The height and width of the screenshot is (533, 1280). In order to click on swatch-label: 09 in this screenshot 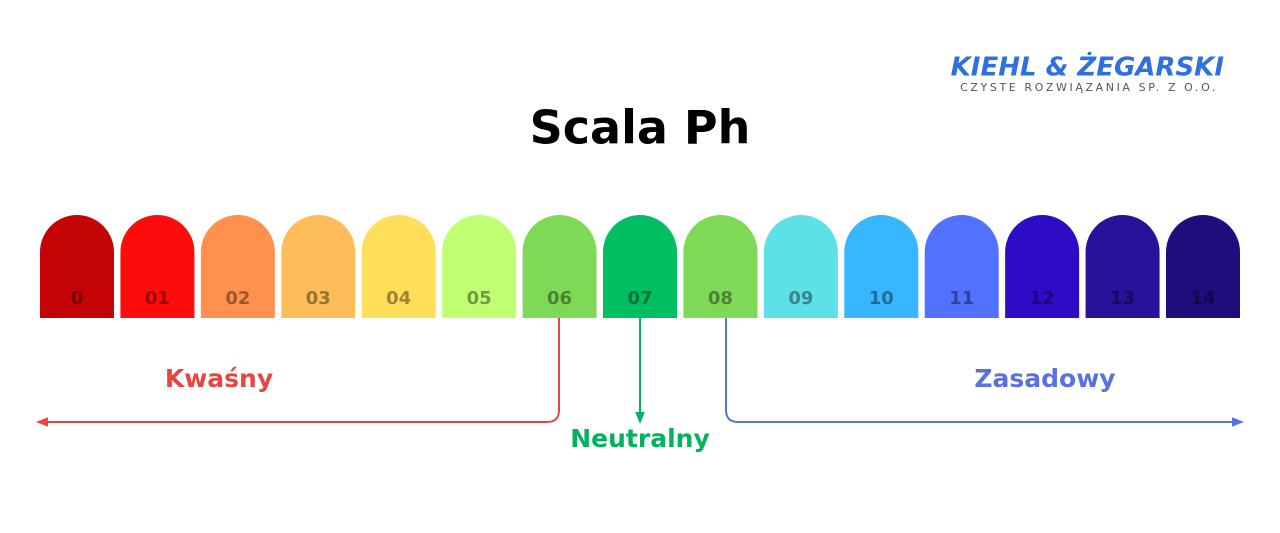, I will do `click(800, 298)`.